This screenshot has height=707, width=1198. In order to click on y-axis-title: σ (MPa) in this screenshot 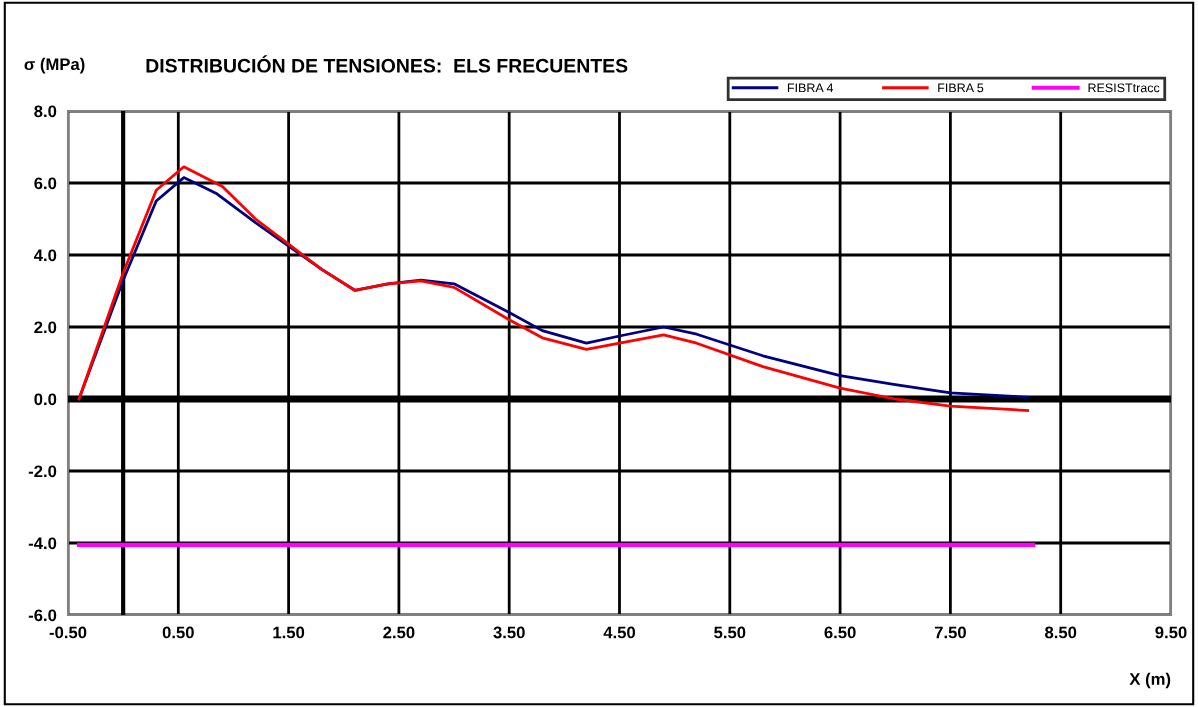, I will do `click(54, 65)`.